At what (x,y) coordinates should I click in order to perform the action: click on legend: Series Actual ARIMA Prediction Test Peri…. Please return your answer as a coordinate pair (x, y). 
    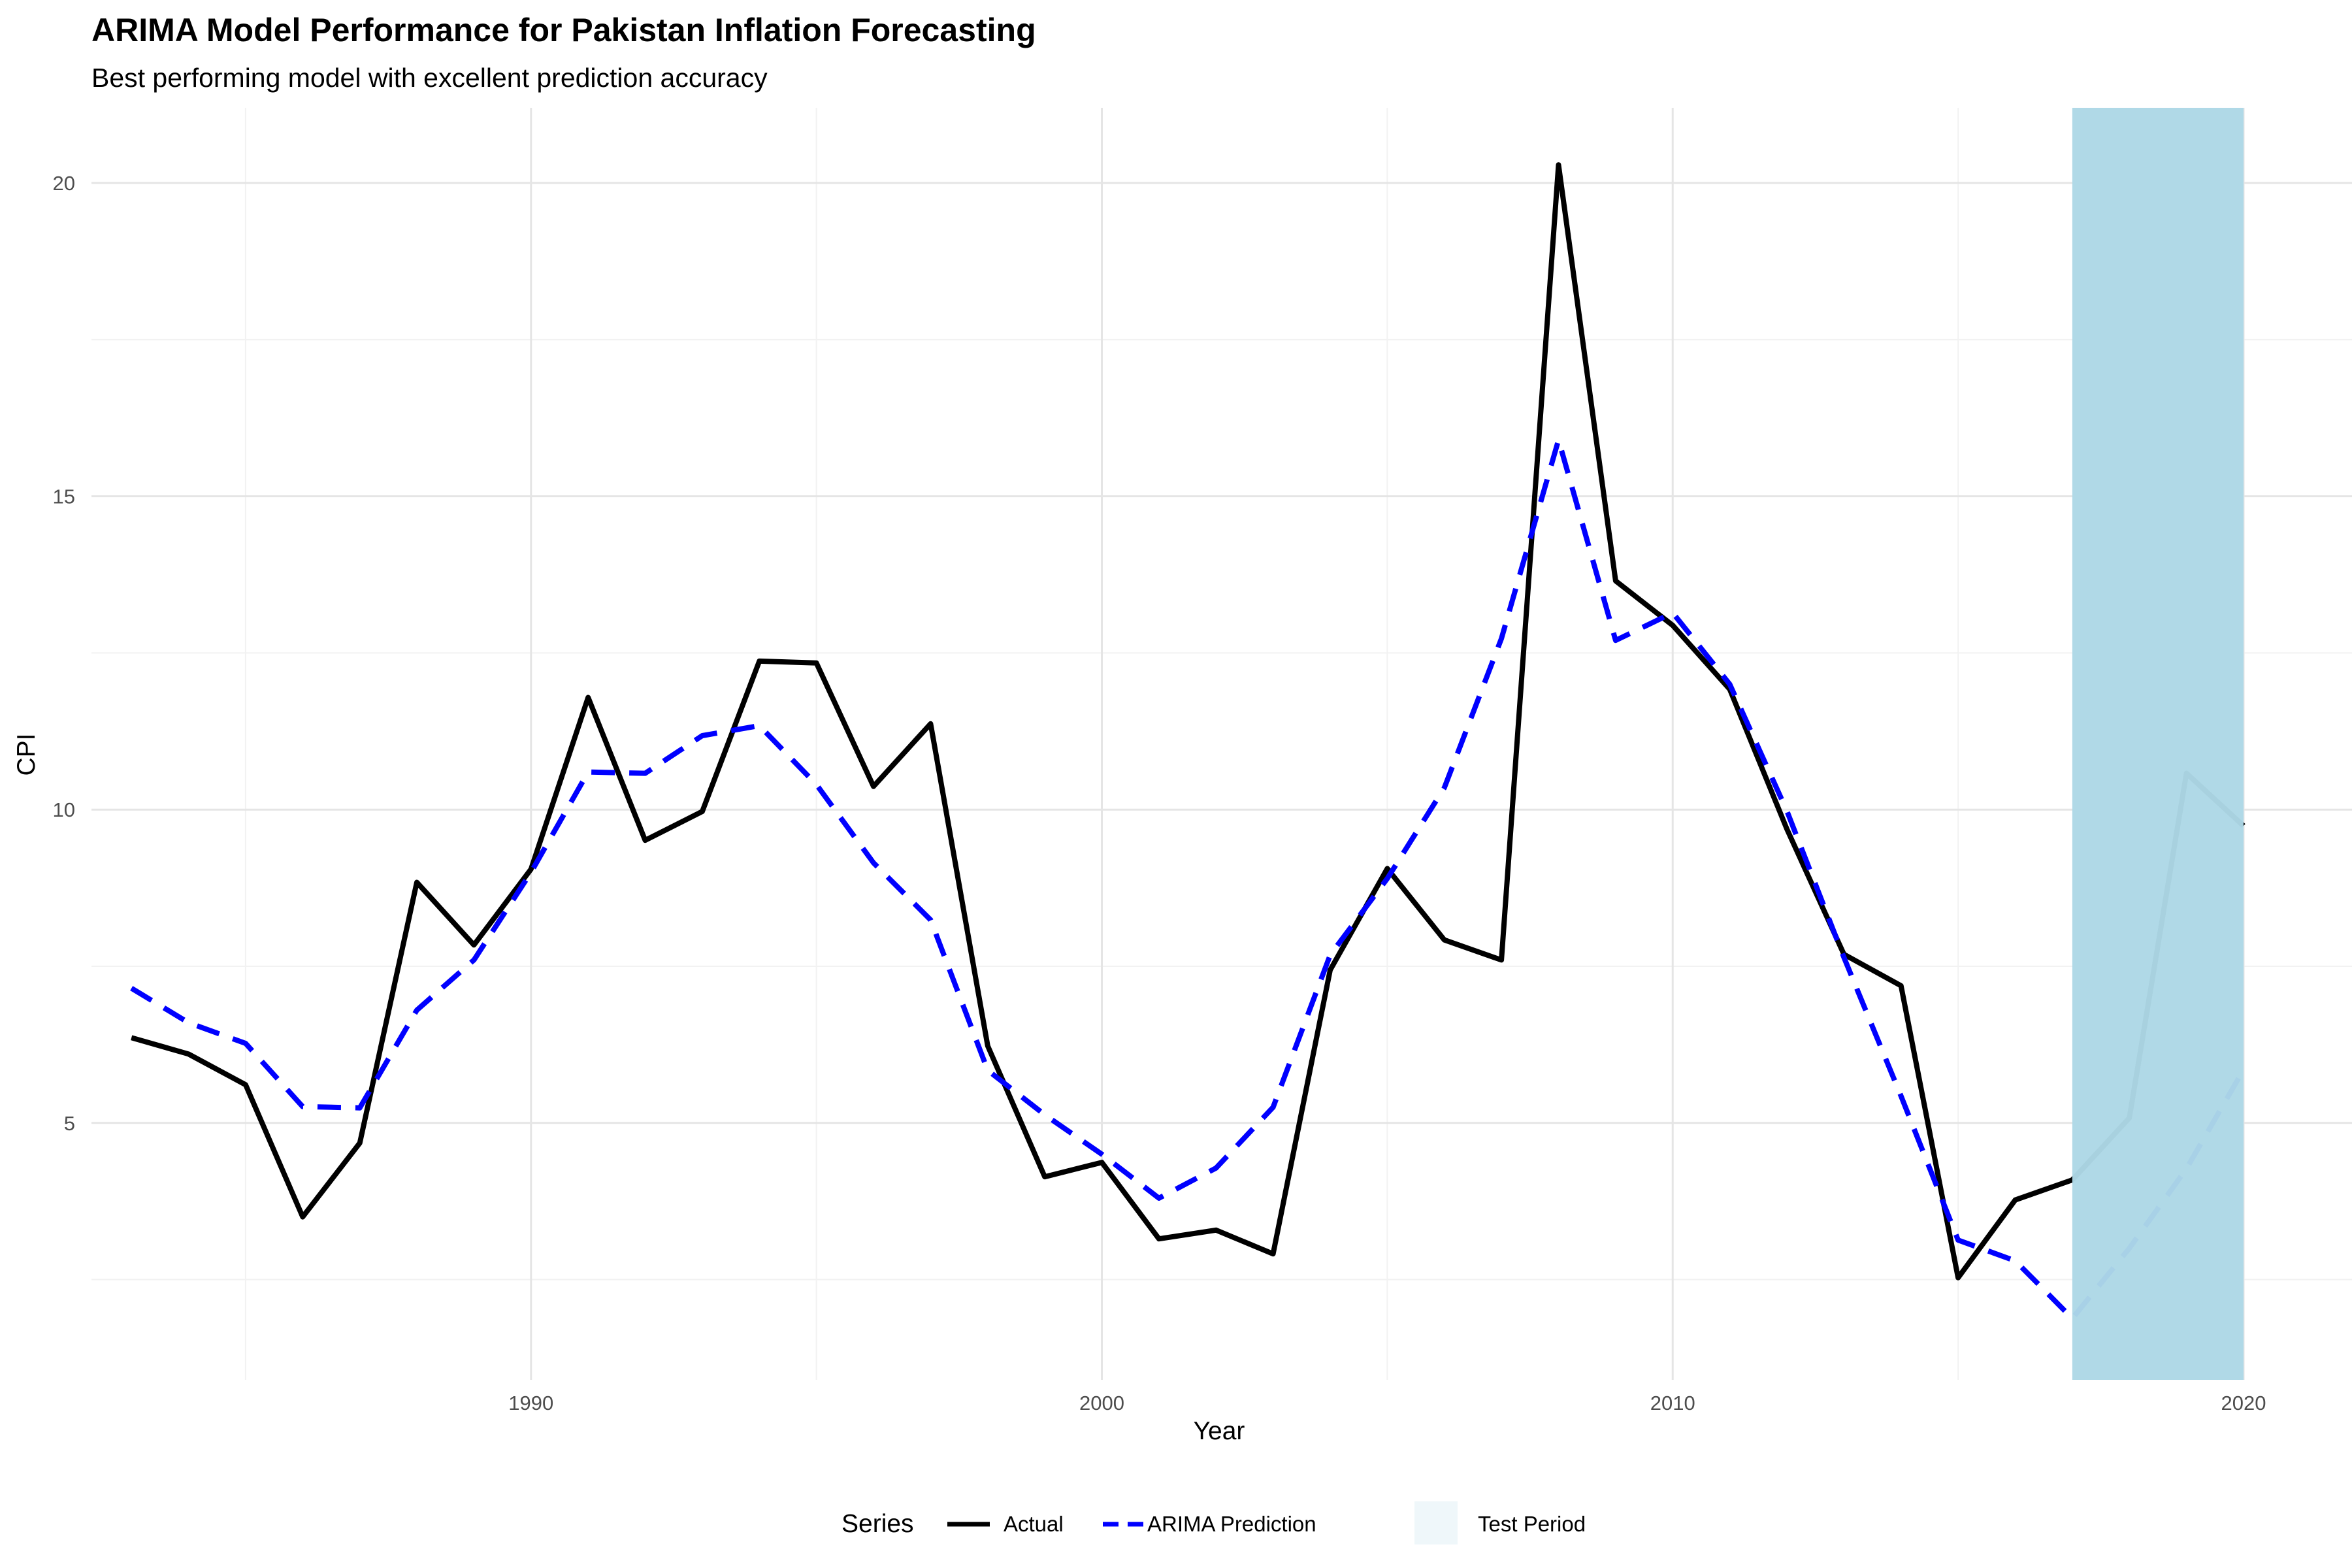
    Looking at the image, I should click on (1213, 1522).